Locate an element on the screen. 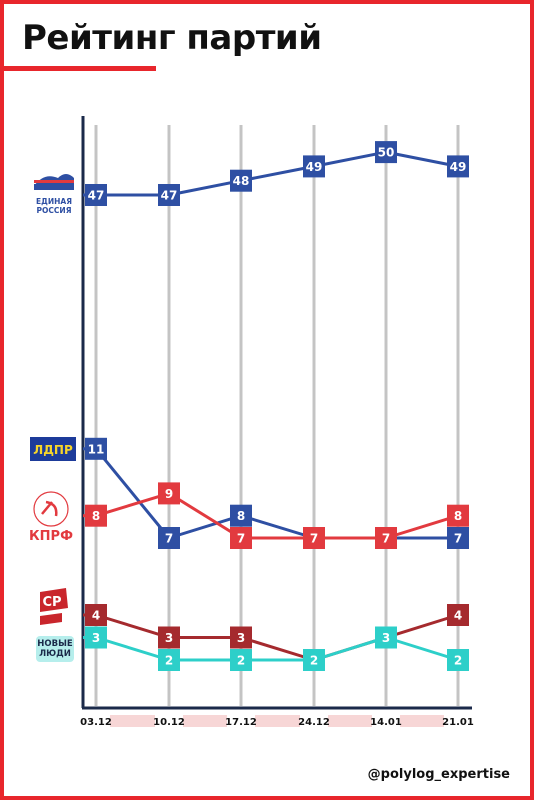  x-tick-labels: 03.12 10.12 17.12 24.12 14.01 21.01 is located at coordinates (277, 721).